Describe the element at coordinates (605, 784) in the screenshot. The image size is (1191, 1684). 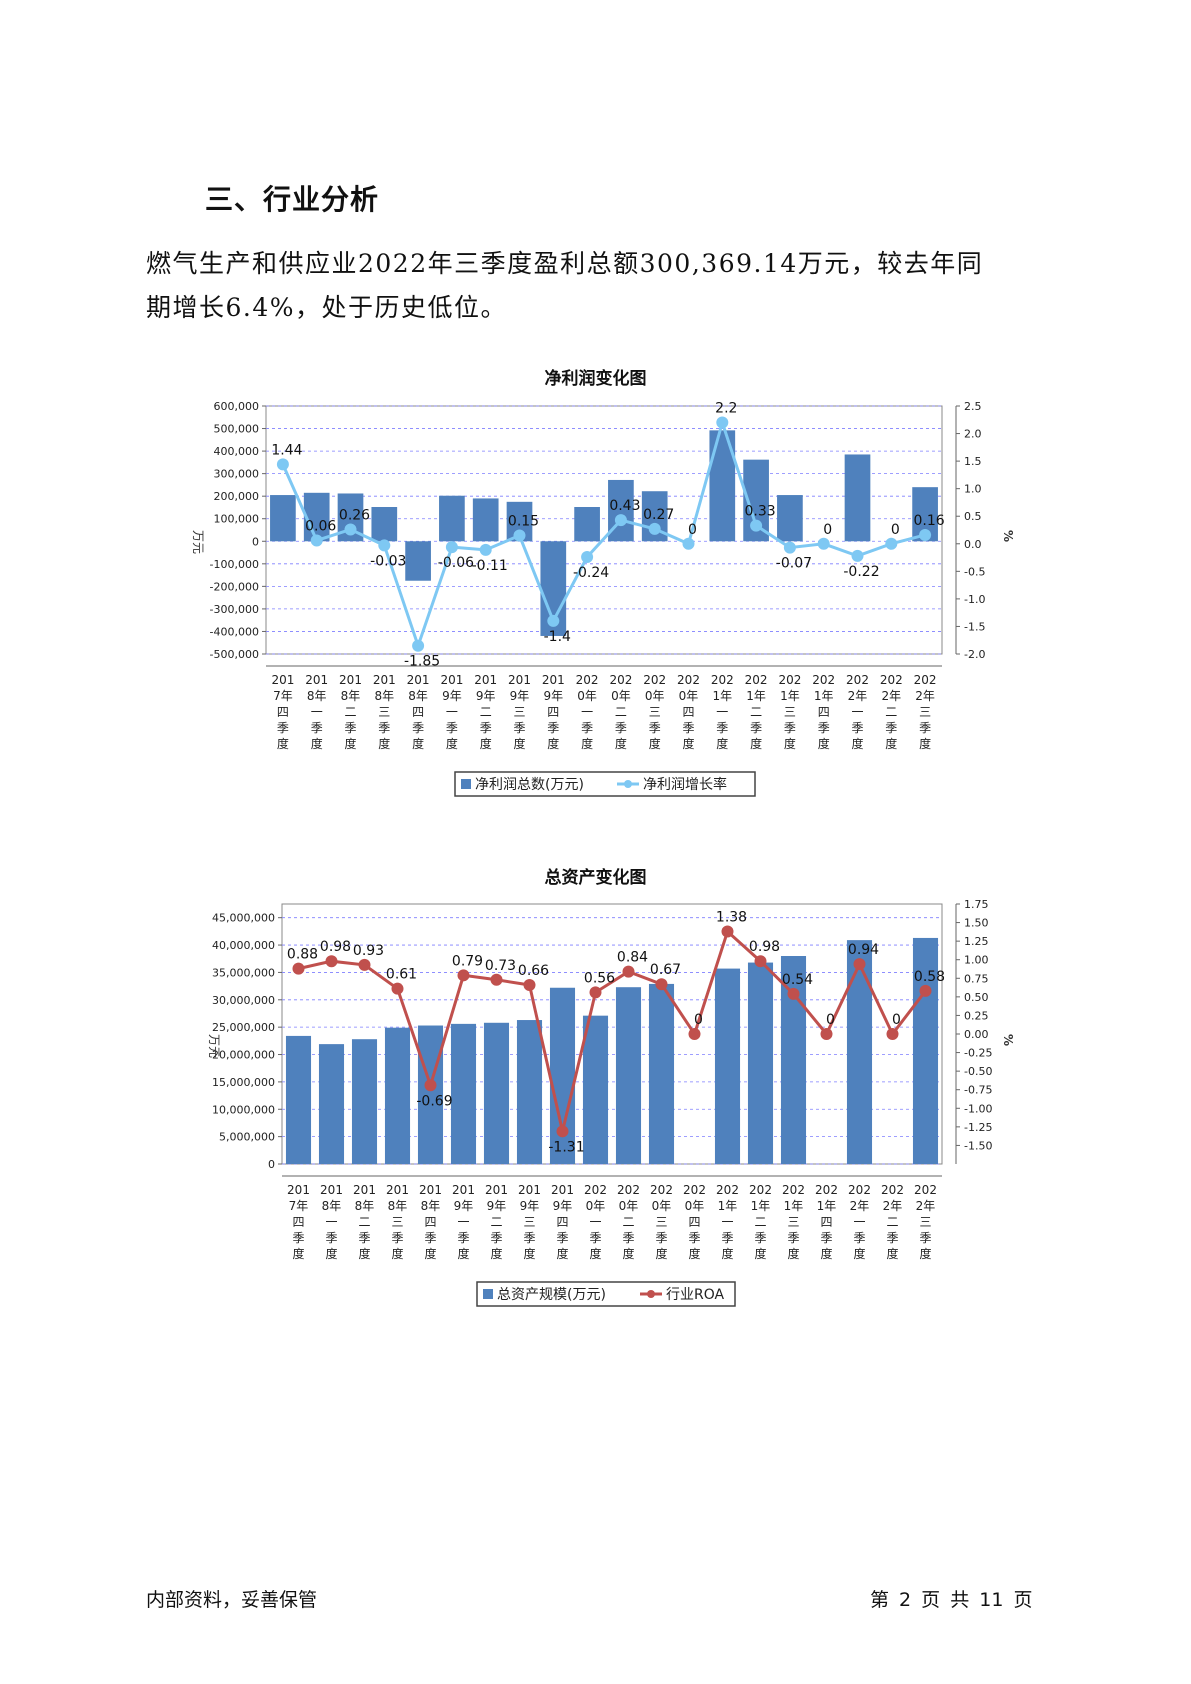
I see `legend-box` at that location.